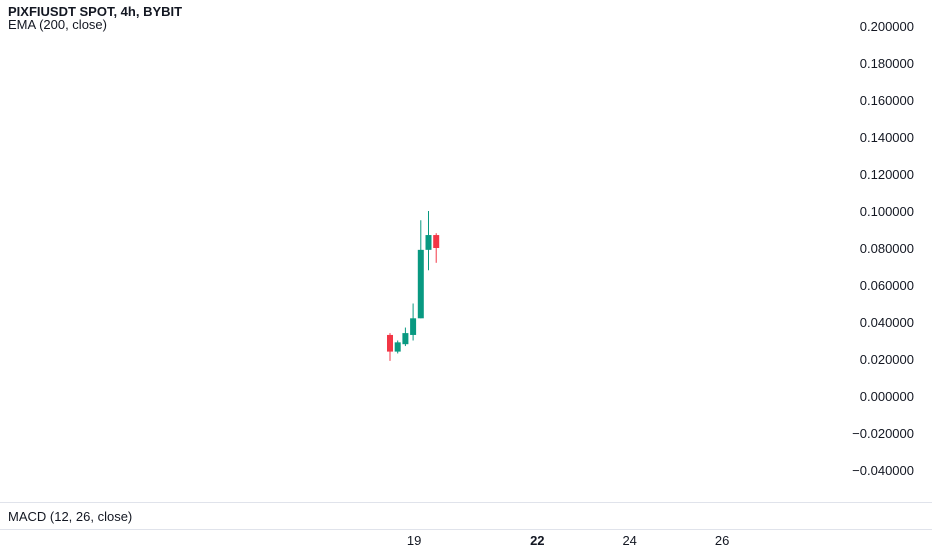  What do you see at coordinates (887, 211) in the screenshot?
I see `price-tick-label: 0.100000` at bounding box center [887, 211].